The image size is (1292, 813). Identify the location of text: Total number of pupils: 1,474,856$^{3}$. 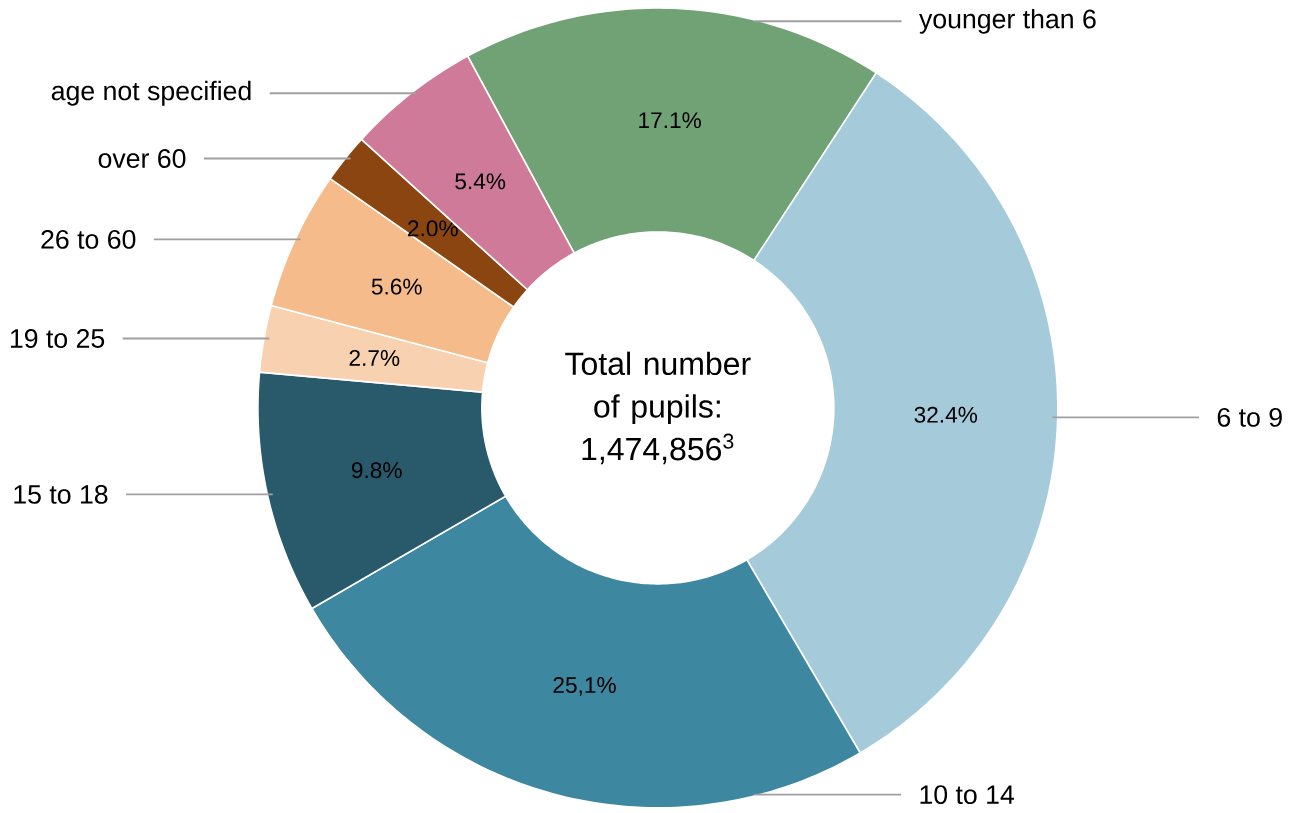
(658, 408).